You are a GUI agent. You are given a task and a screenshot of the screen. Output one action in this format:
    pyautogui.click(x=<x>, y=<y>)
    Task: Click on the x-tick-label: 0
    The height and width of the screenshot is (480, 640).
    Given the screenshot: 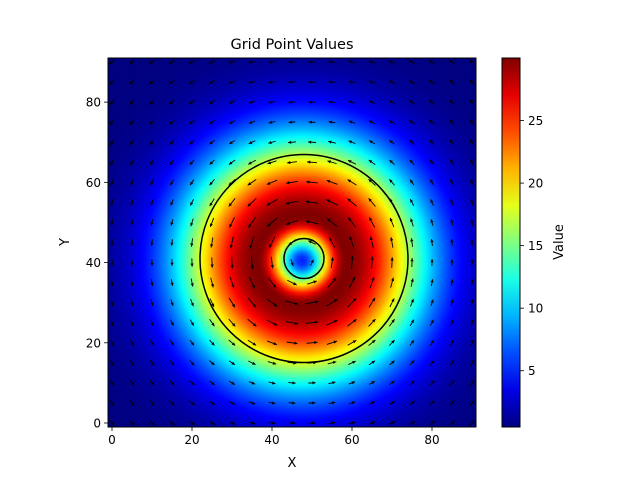 What is the action you would take?
    pyautogui.click(x=112, y=440)
    